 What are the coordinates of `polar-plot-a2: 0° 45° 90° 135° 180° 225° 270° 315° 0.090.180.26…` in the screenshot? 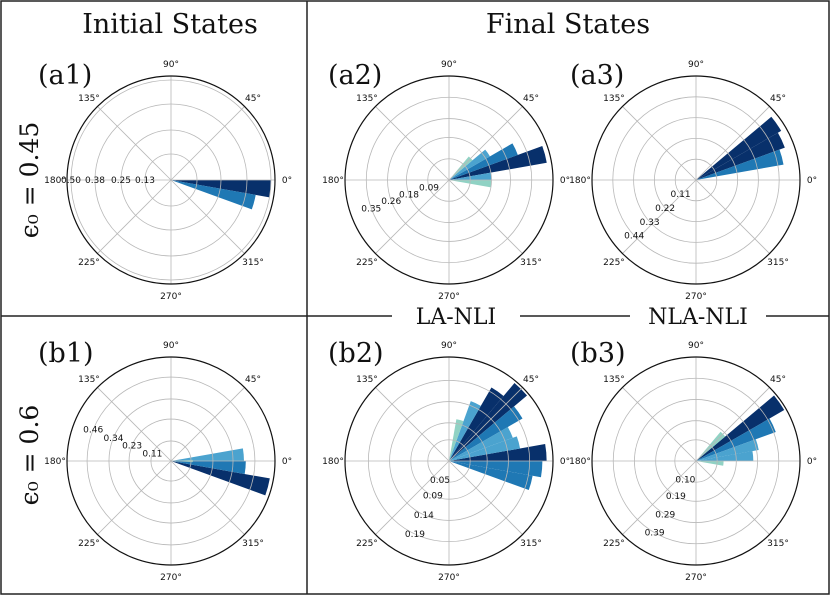 It's located at (446, 181).